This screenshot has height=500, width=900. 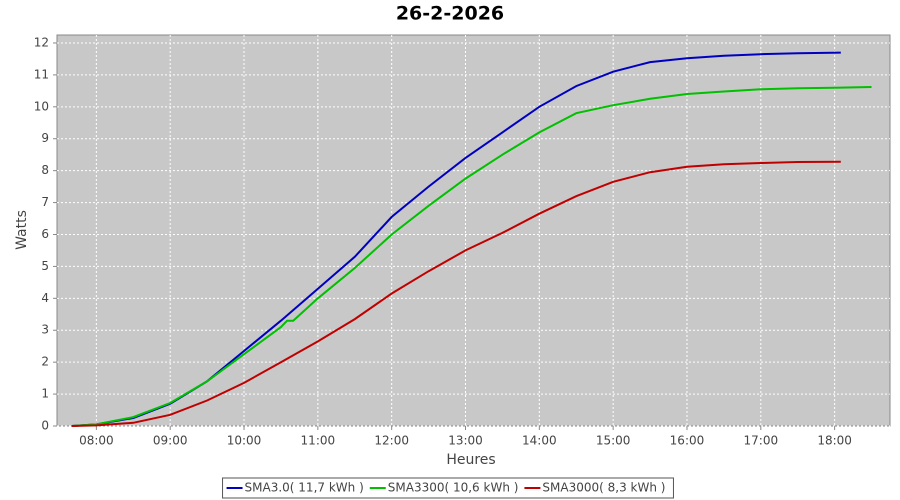 I want to click on y-tick-label: 3, so click(x=45, y=330).